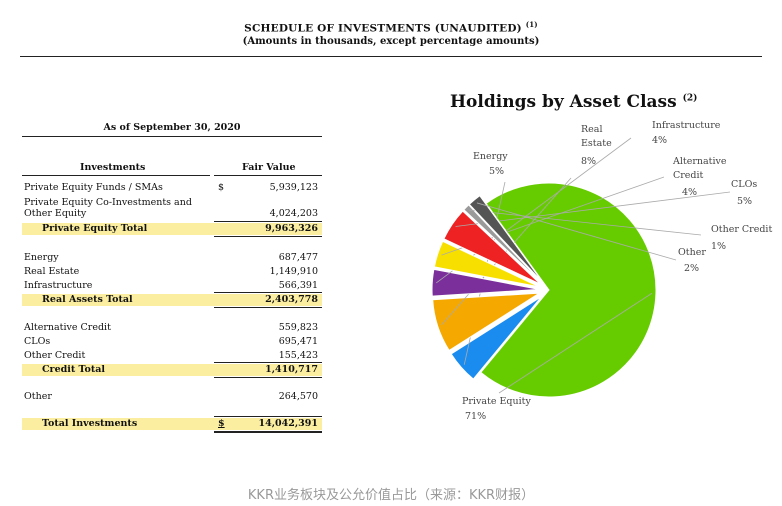  I want to click on column-divider-left, so click(116, 175).